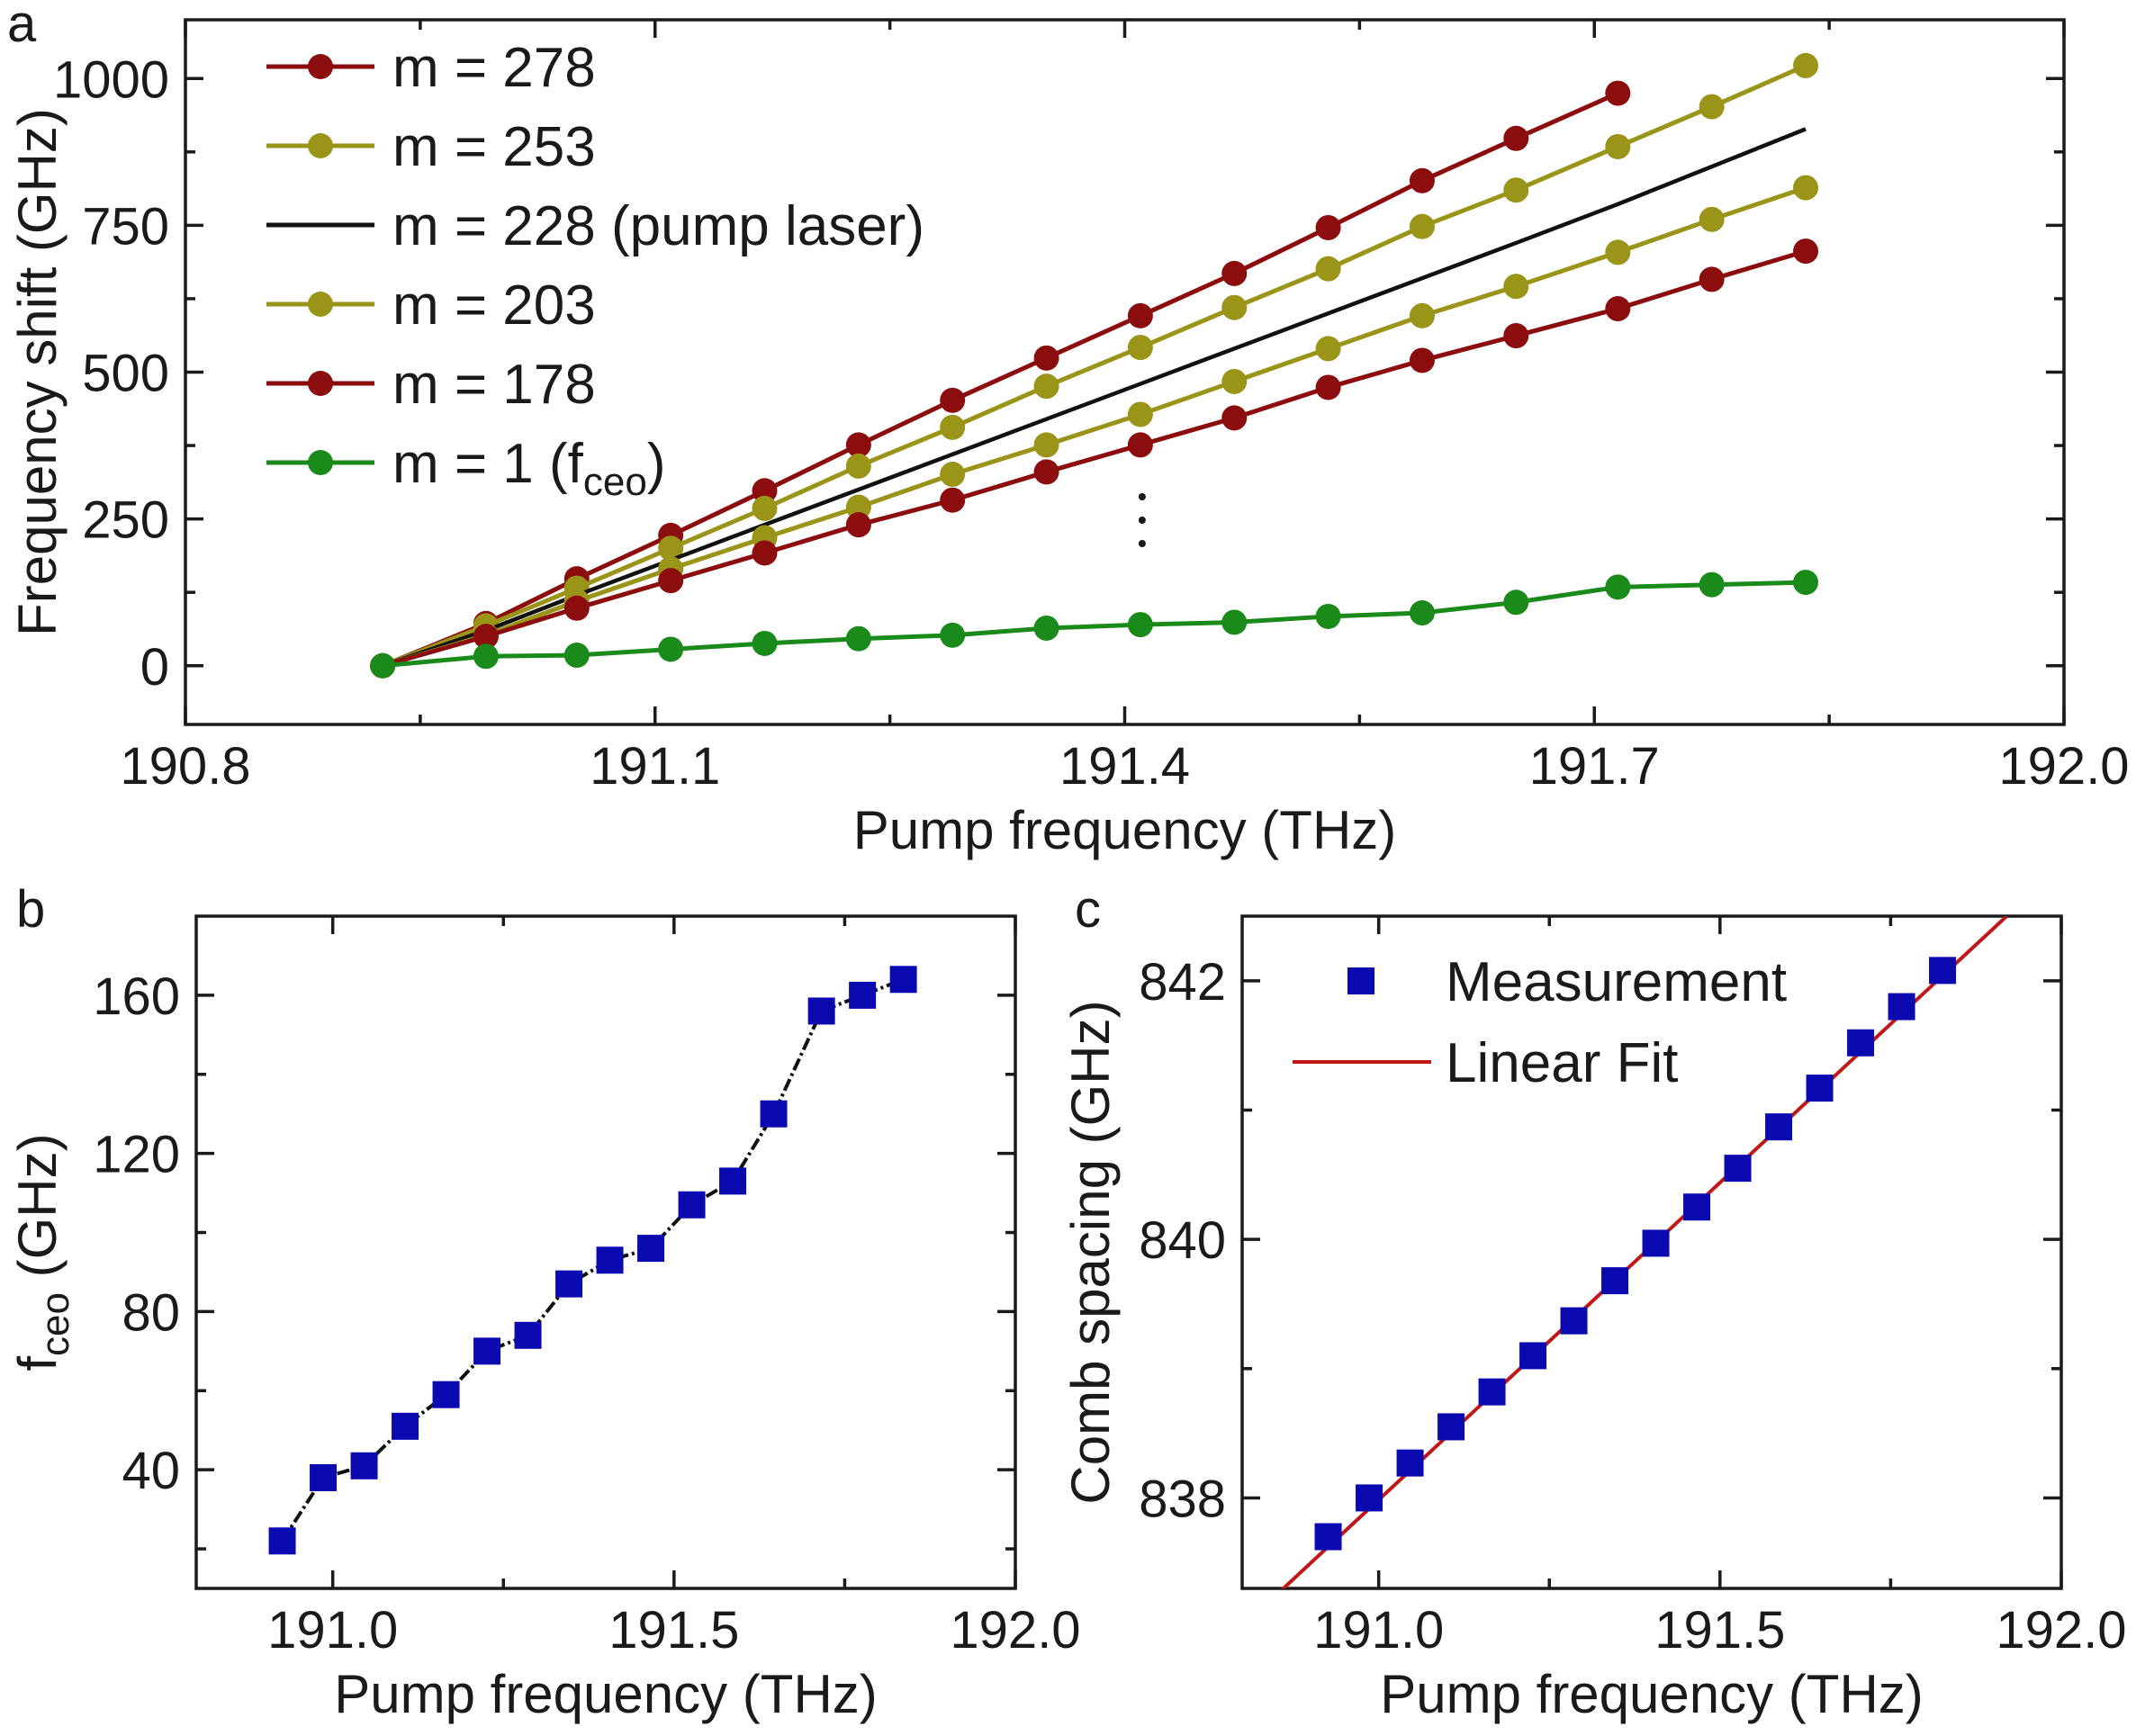  What do you see at coordinates (37, 1212) in the screenshot?
I see `b-ylabel-suffix: (GHz)` at bounding box center [37, 1212].